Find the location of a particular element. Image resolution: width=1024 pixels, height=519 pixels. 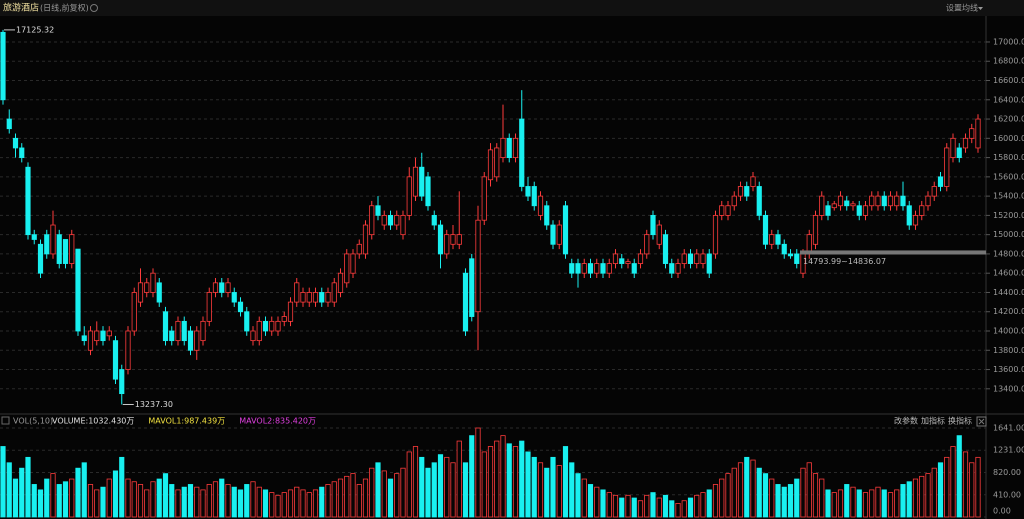

panel-button: 换指标 is located at coordinates (960, 421).